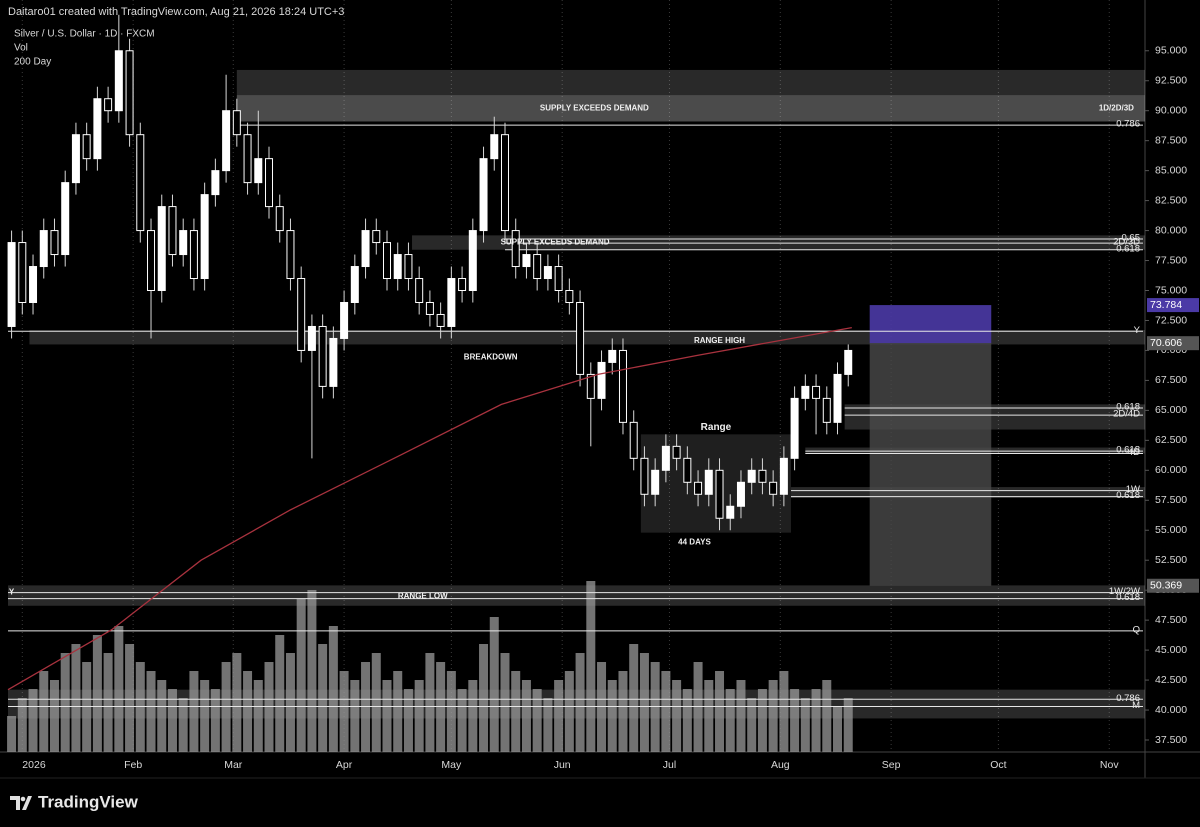 The height and width of the screenshot is (827, 1200). I want to click on x-tick-label: Mar, so click(233, 765).